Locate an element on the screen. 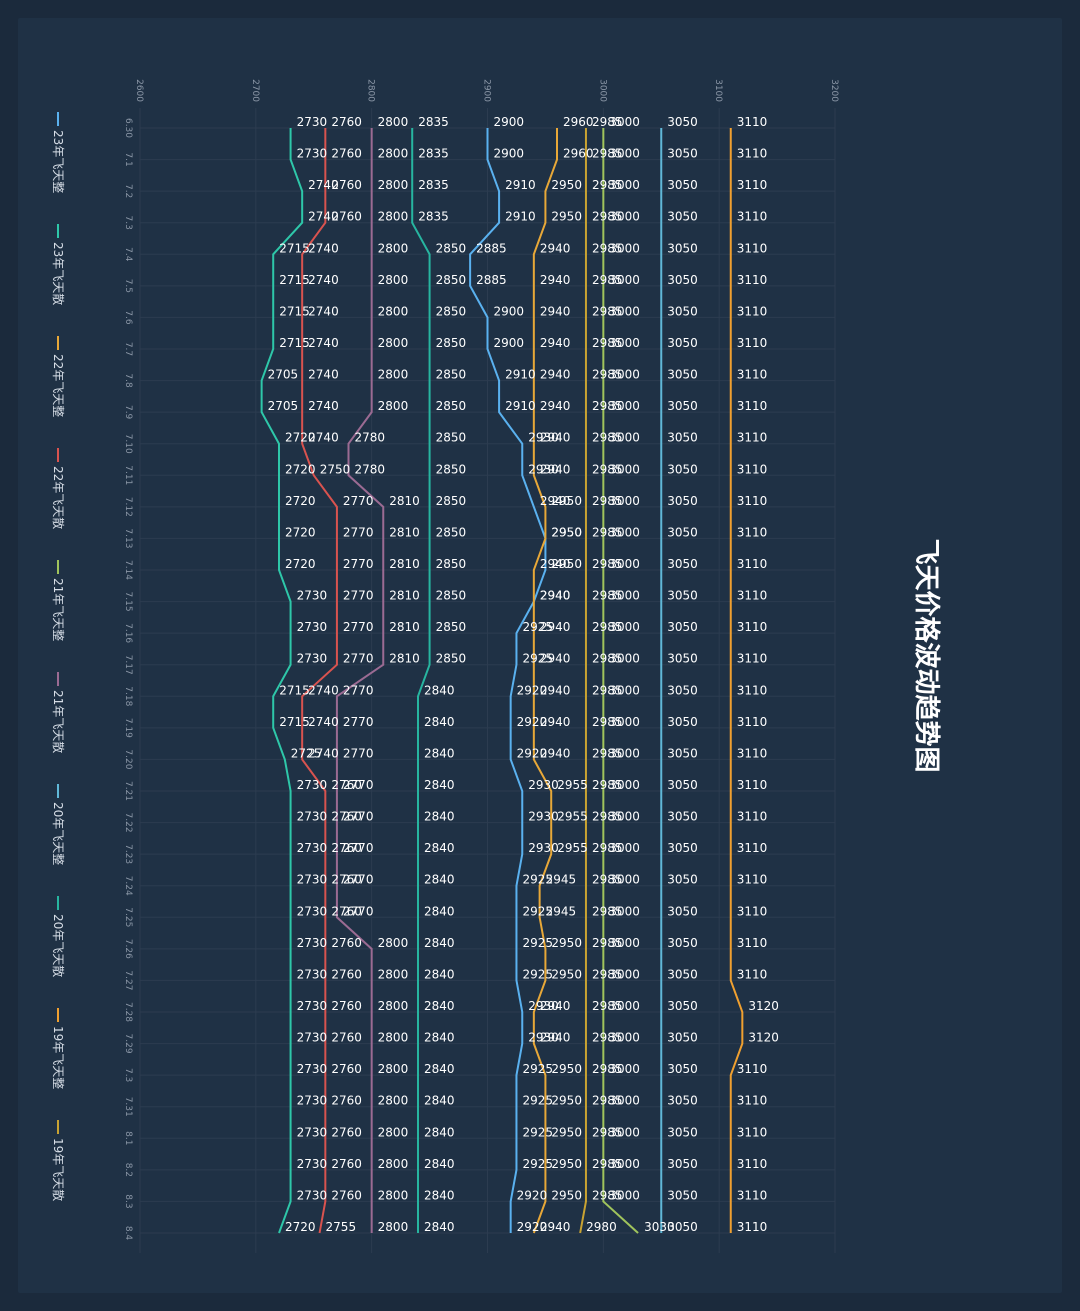  data-label: 2715 is located at coordinates (294, 722).